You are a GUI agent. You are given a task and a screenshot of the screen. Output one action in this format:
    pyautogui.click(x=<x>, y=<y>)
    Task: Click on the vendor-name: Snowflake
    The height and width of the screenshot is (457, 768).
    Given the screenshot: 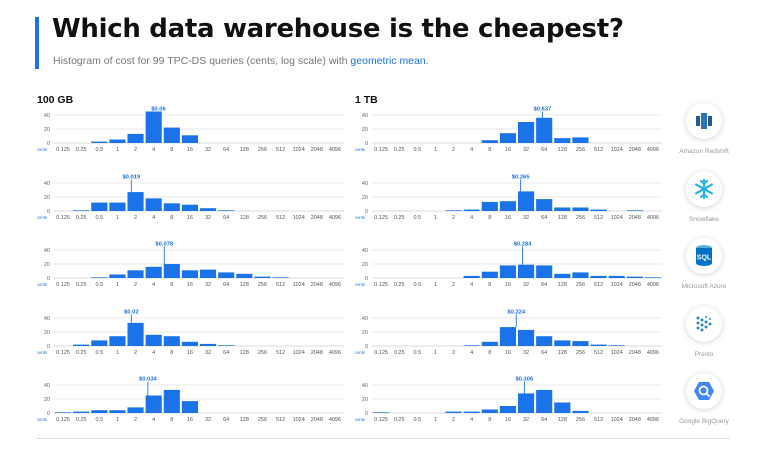 What is the action you would take?
    pyautogui.click(x=704, y=219)
    